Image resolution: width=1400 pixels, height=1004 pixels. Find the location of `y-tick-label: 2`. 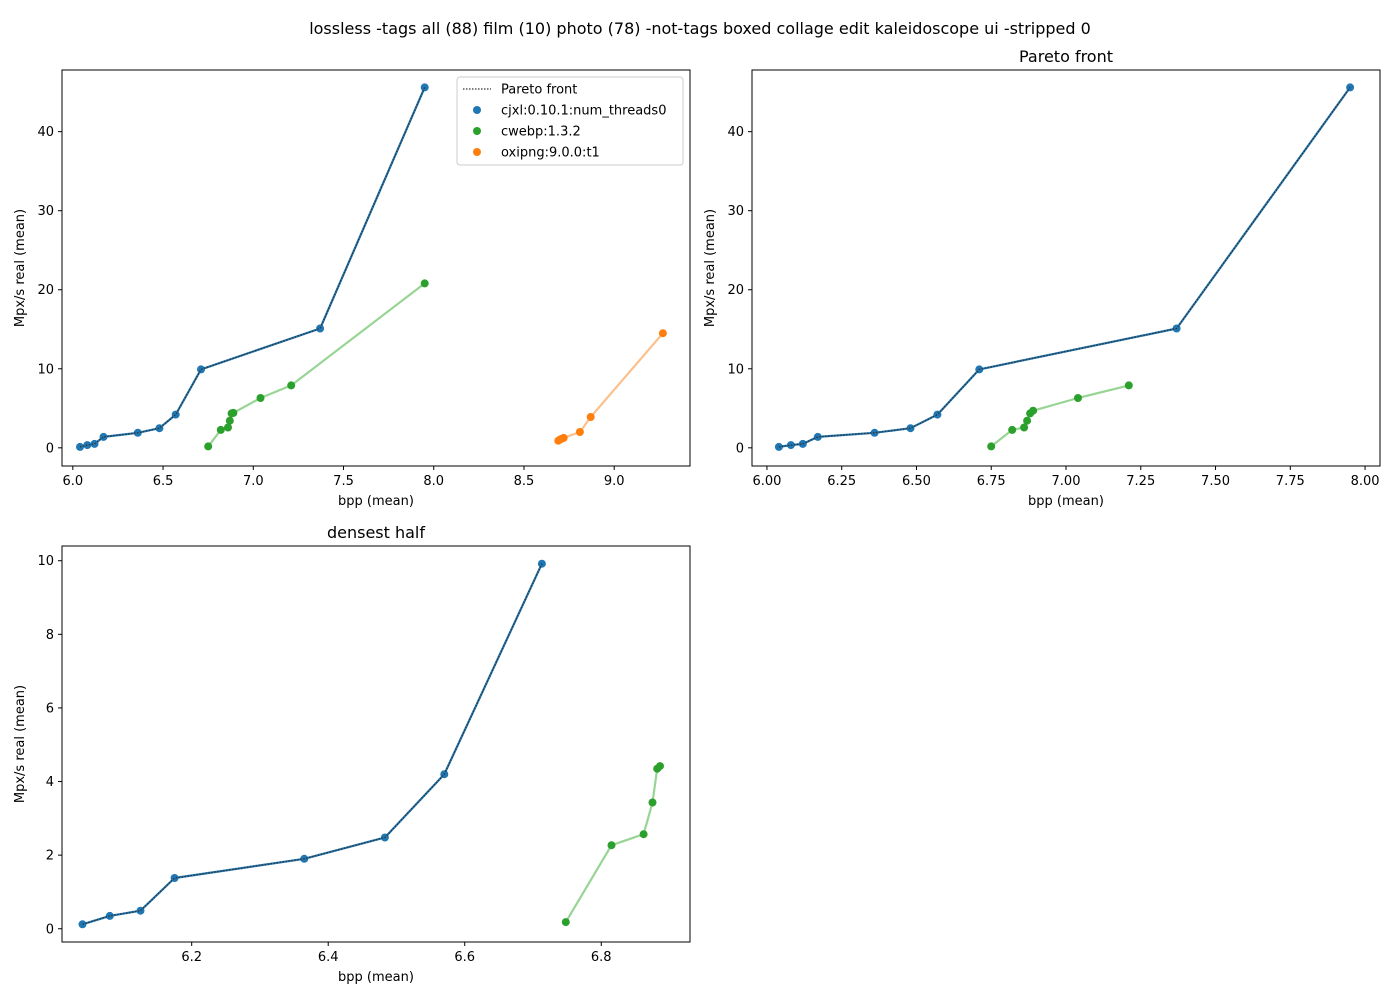

y-tick-label: 2 is located at coordinates (50, 856).